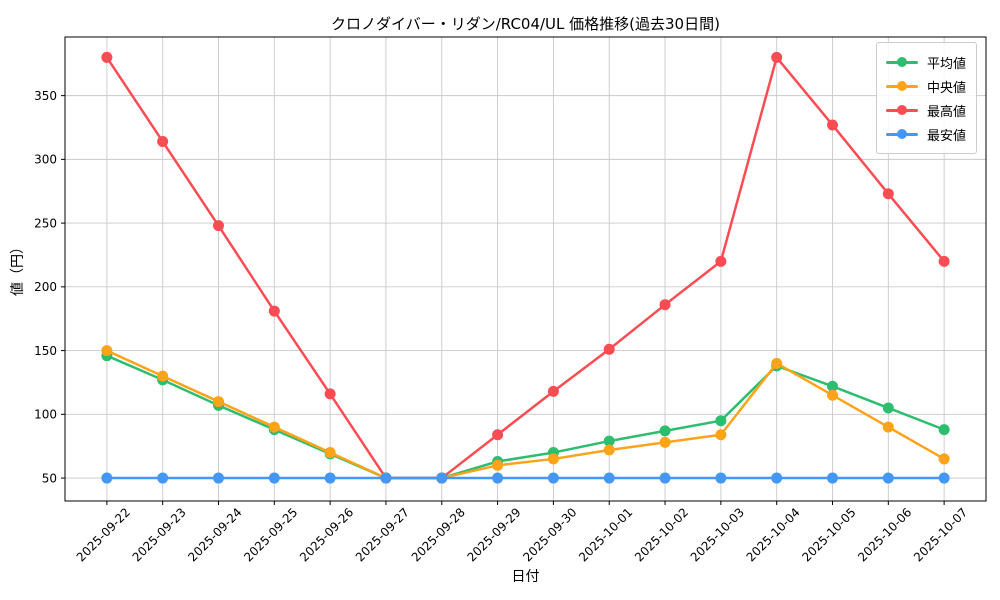  I want to click on y-tick-label: 100, so click(45, 415).